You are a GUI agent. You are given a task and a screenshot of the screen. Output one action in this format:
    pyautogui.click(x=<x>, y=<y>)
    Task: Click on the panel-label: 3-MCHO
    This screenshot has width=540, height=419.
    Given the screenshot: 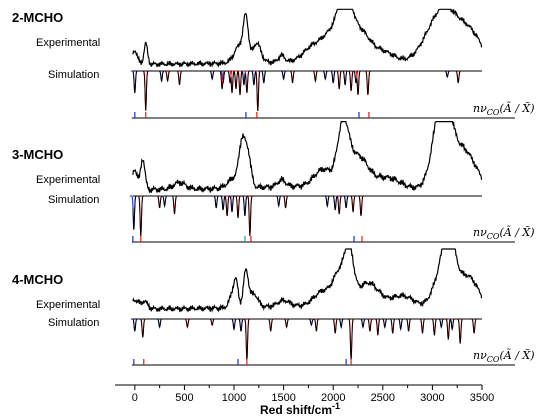 What is the action you would take?
    pyautogui.click(x=37, y=154)
    